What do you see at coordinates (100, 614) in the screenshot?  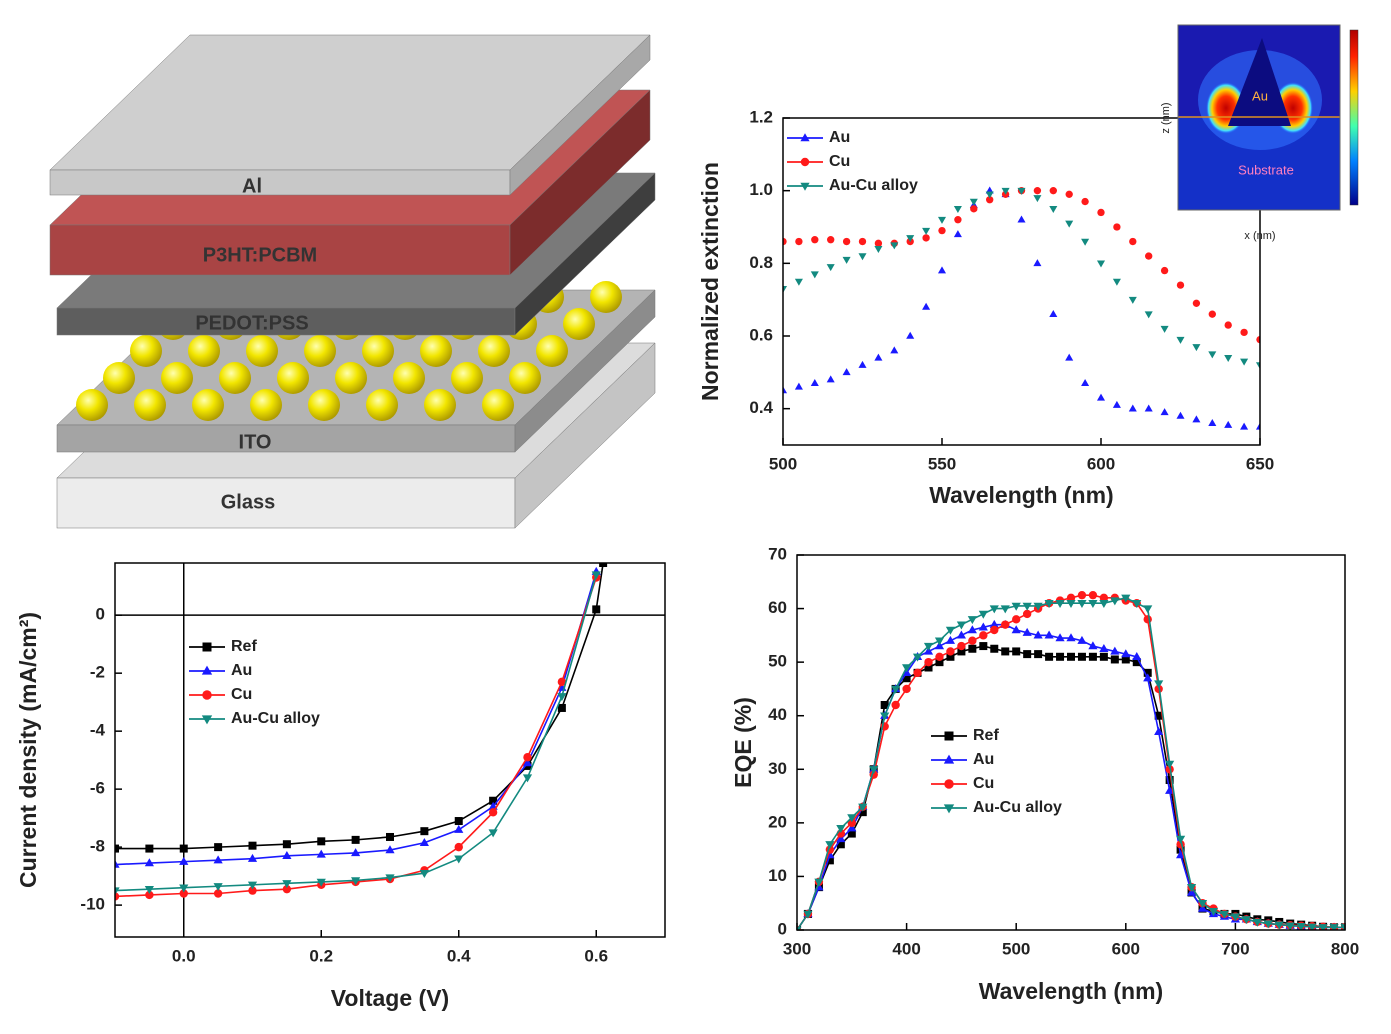 I see `y-tick-label: 0` at bounding box center [100, 614].